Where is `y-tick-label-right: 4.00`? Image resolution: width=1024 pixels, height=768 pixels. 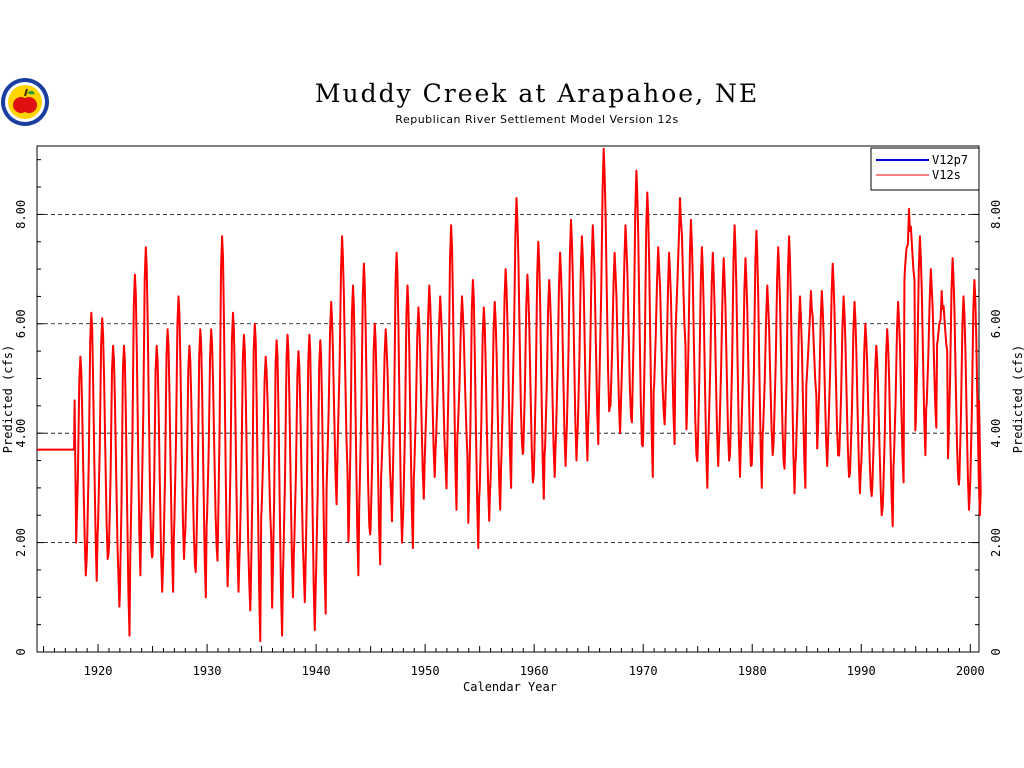
y-tick-label-right: 4.00 is located at coordinates (996, 433).